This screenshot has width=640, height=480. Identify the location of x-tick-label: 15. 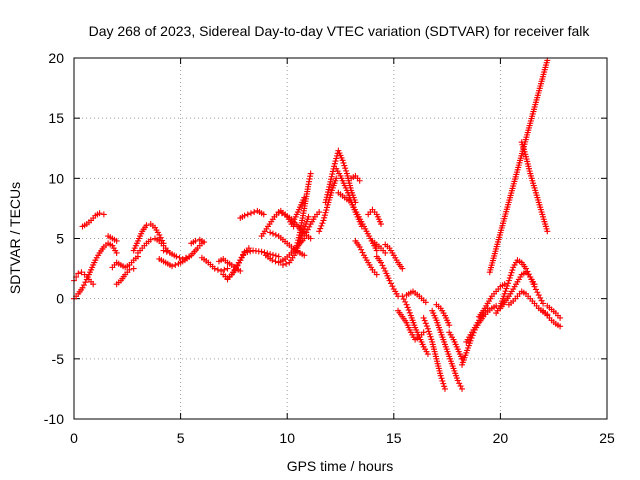
(394, 438).